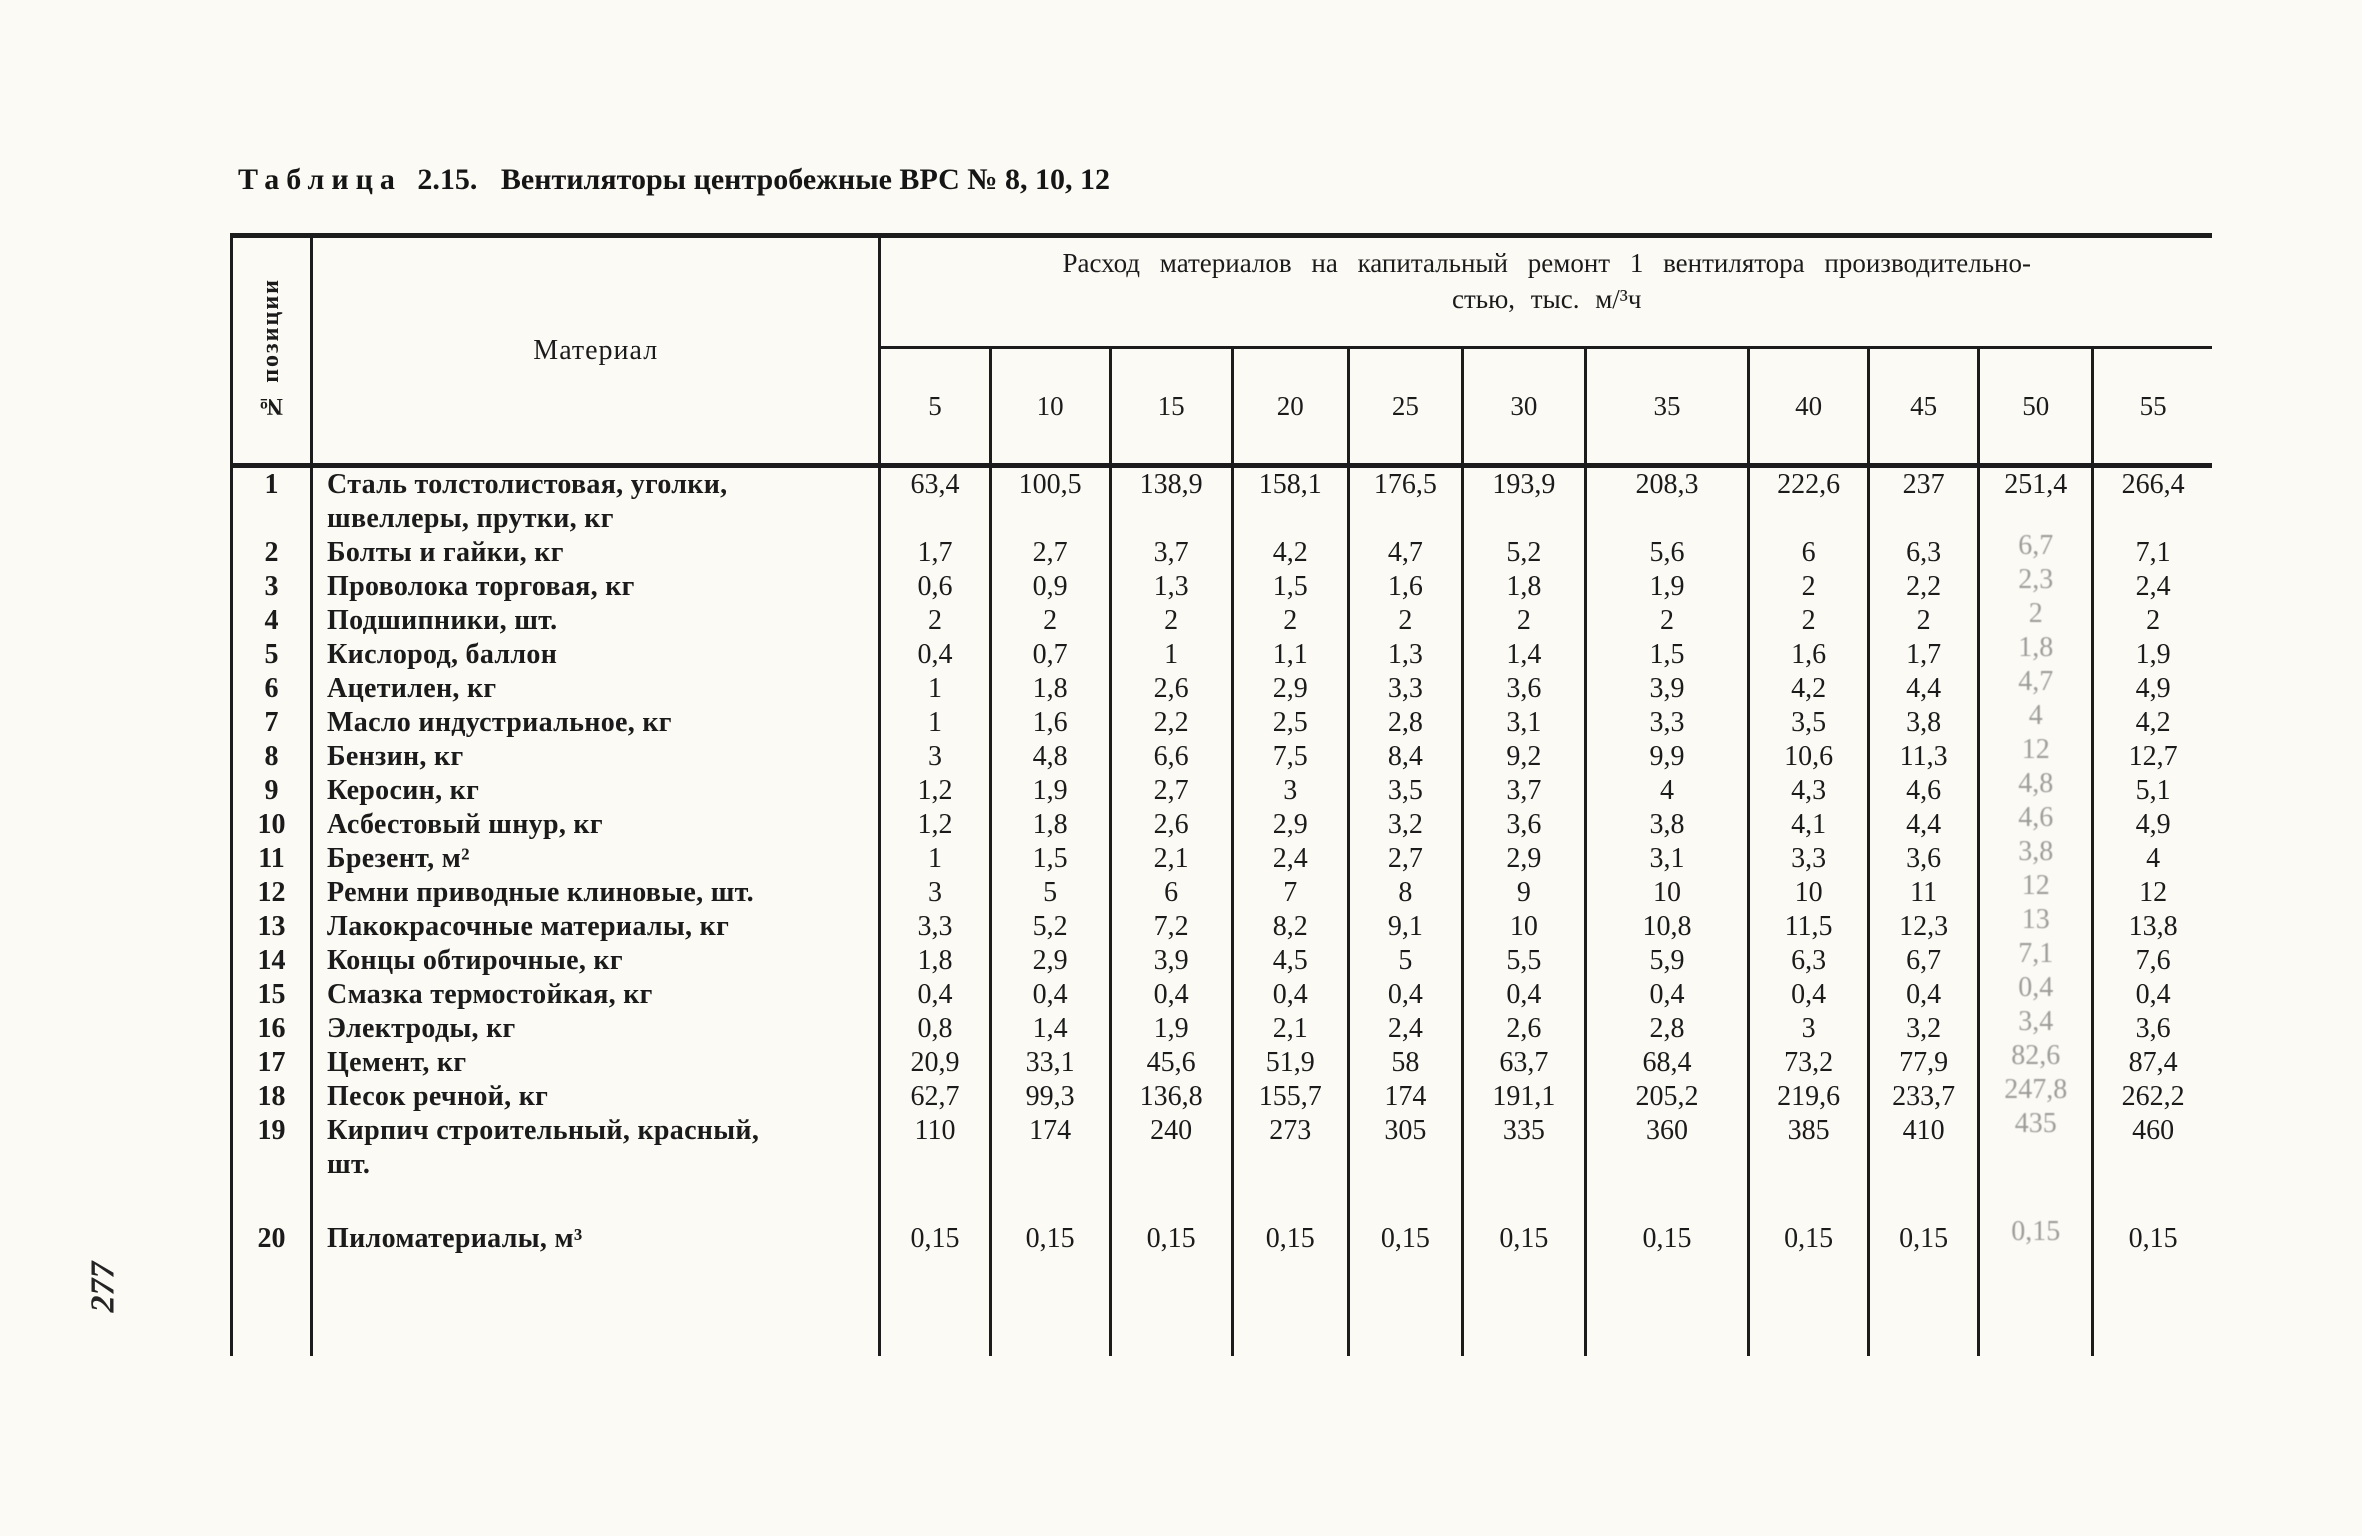 The width and height of the screenshot is (2362, 1536). What do you see at coordinates (1524, 1148) in the screenshot?
I see `value-cell: 335` at bounding box center [1524, 1148].